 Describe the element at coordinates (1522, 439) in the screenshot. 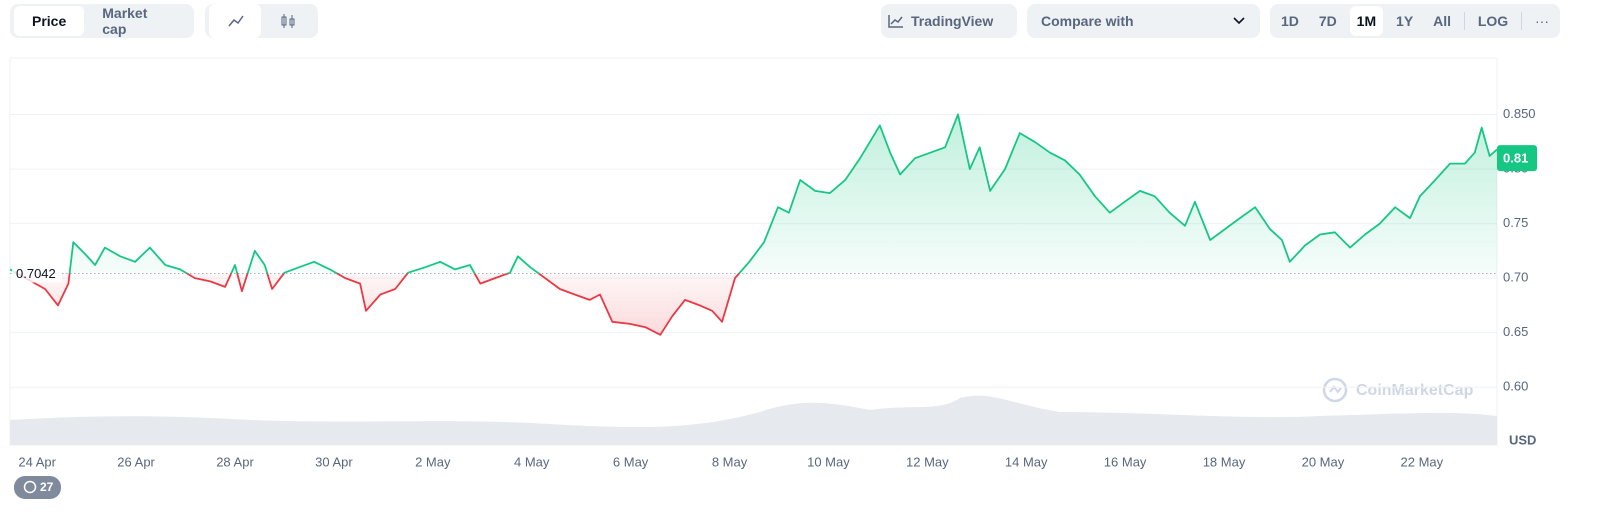

I see `y-unit: USD` at that location.